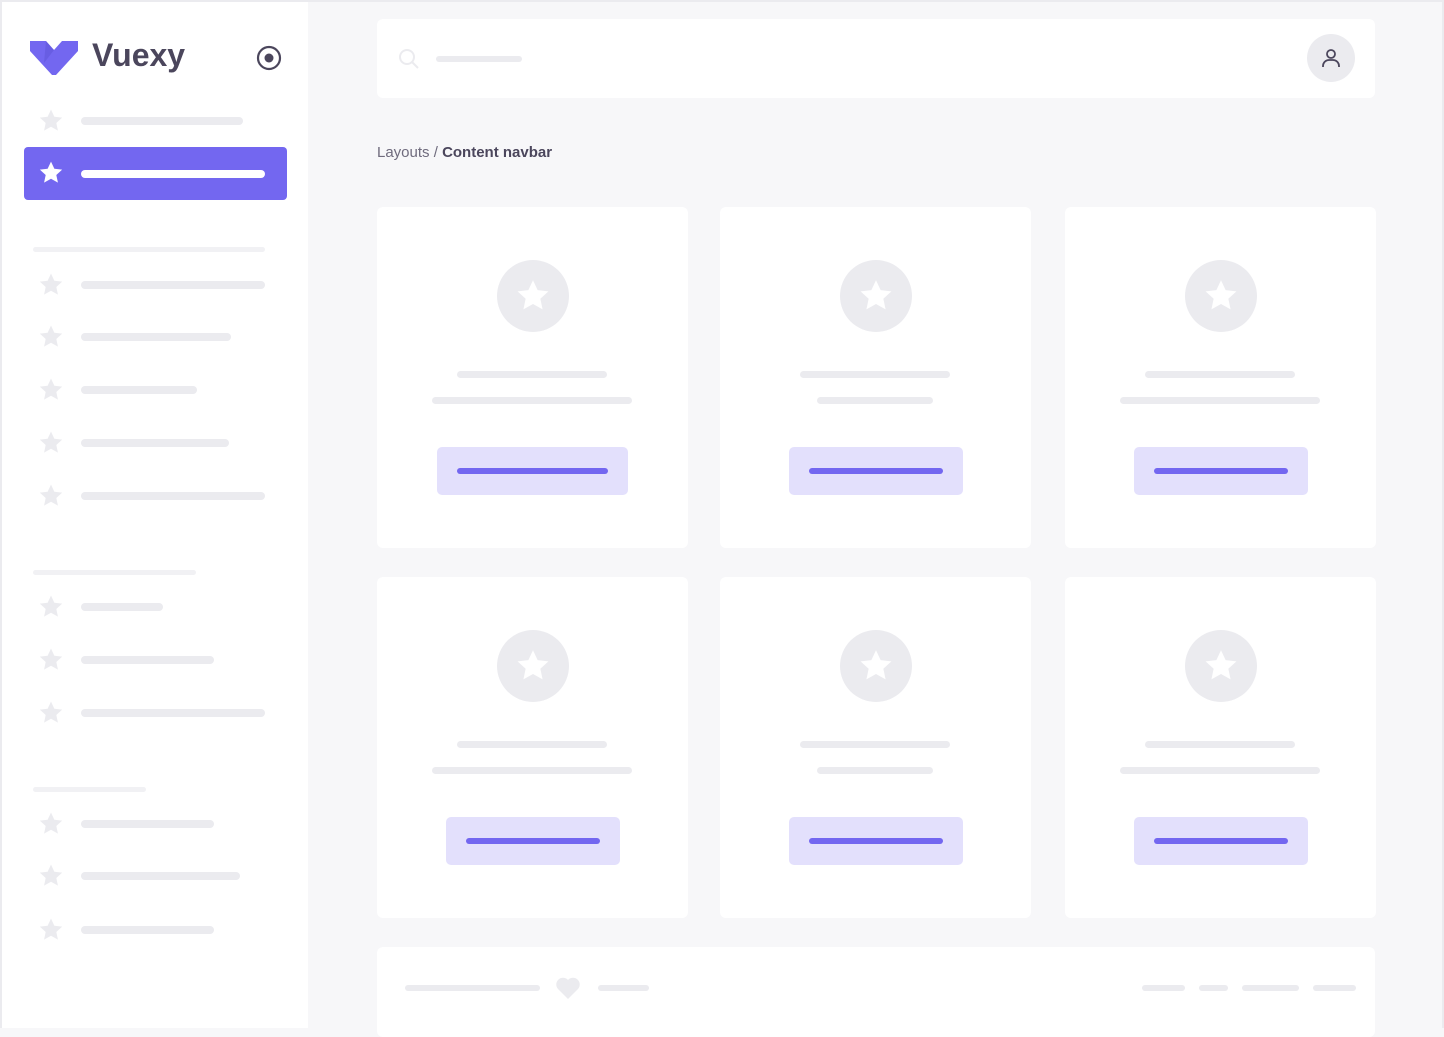 This screenshot has height=1037, width=1444. I want to click on search-icon, so click(409, 59).